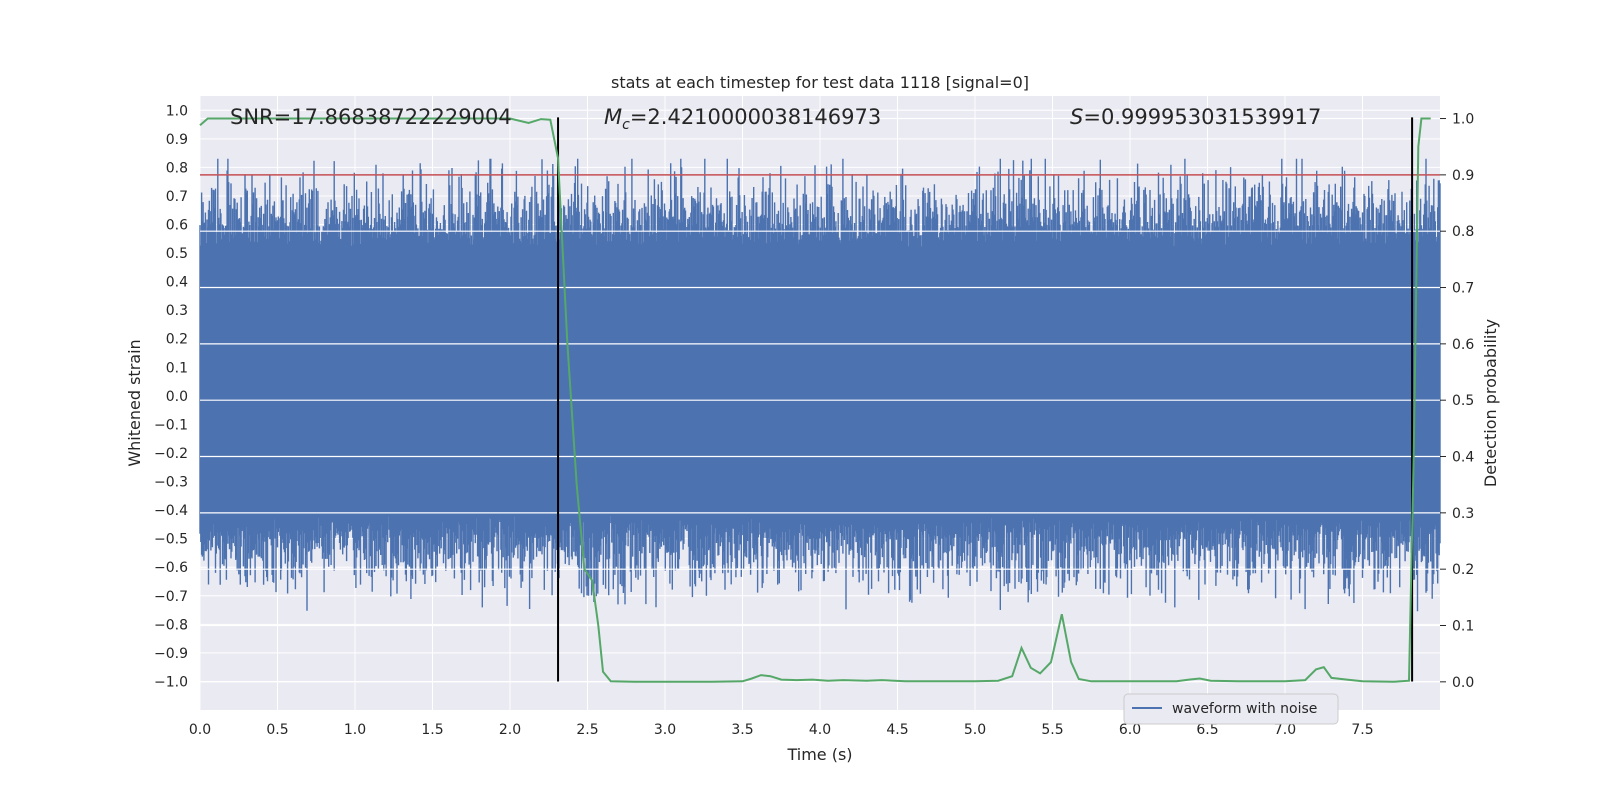 The height and width of the screenshot is (800, 1600). What do you see at coordinates (1463, 289) in the screenshot?
I see `y2-tick-label: 0.7` at bounding box center [1463, 289].